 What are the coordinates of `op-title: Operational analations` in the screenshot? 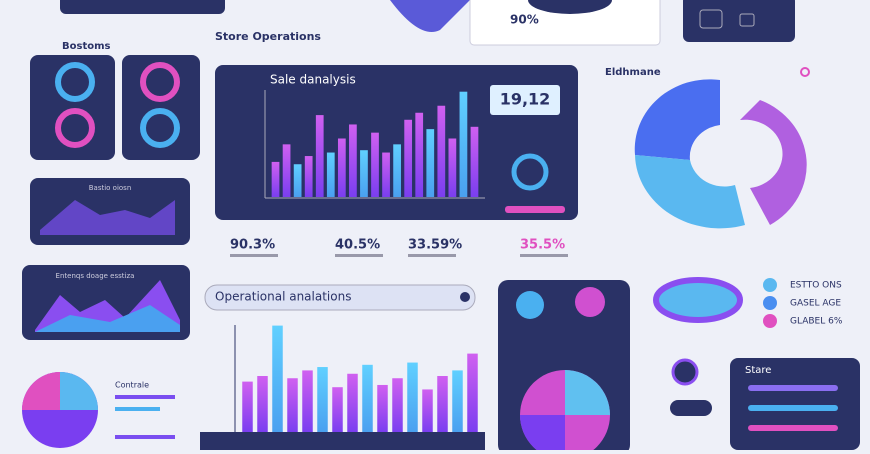 It's located at (283, 297).